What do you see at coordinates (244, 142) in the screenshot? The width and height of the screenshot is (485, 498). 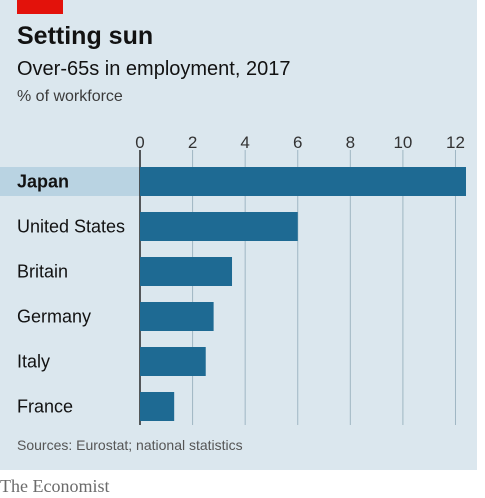 I see `x-tick-label: 4` at bounding box center [244, 142].